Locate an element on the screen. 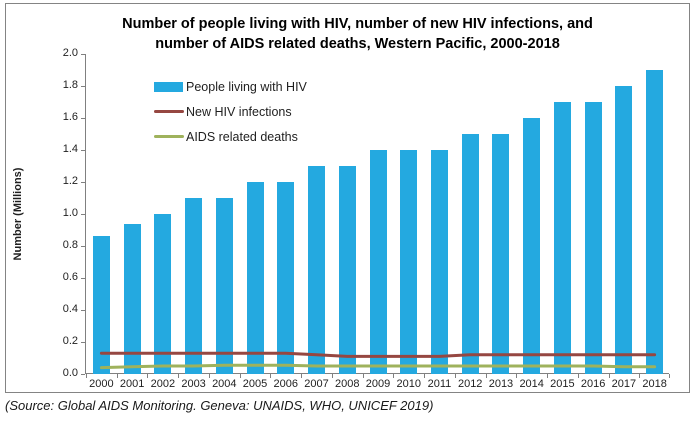 The width and height of the screenshot is (697, 424). bar-2000 is located at coordinates (101, 305).